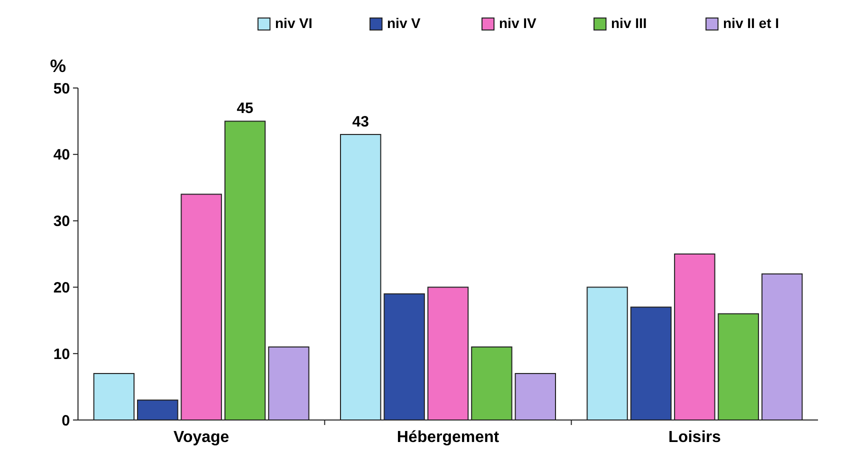 The image size is (856, 468). What do you see at coordinates (61, 89) in the screenshot?
I see `y-tick-label: 50` at bounding box center [61, 89].